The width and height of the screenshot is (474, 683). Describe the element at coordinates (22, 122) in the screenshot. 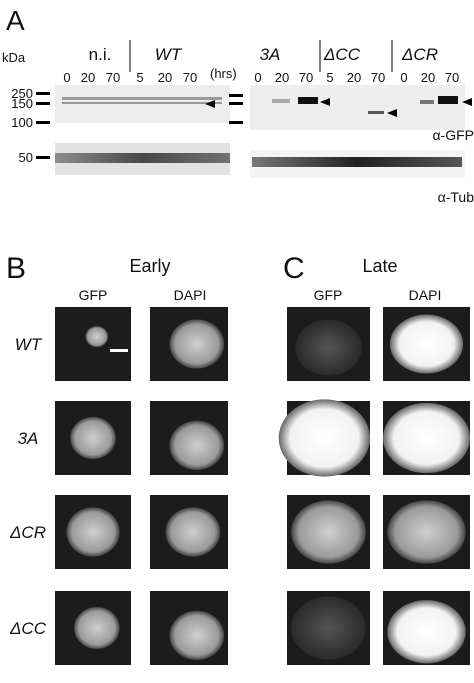

I see `marker-label: 100` at that location.